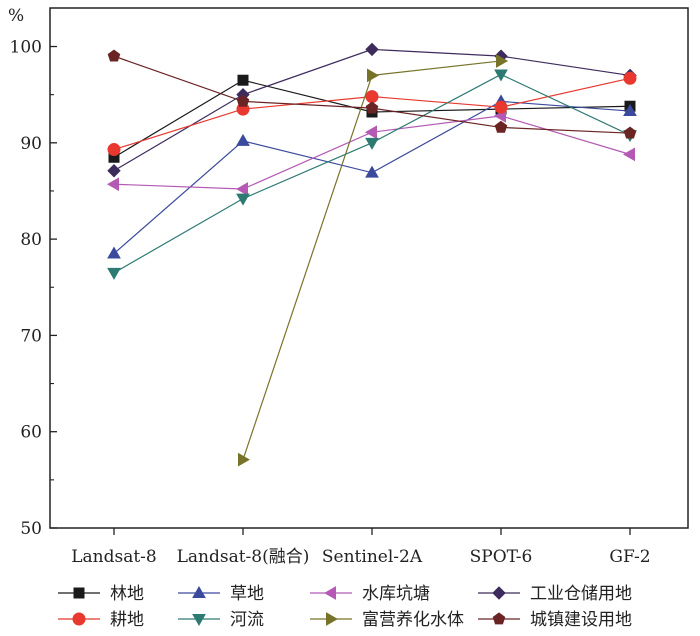  I want to click on legend-item-8: 城镇建设用地, so click(555, 620).